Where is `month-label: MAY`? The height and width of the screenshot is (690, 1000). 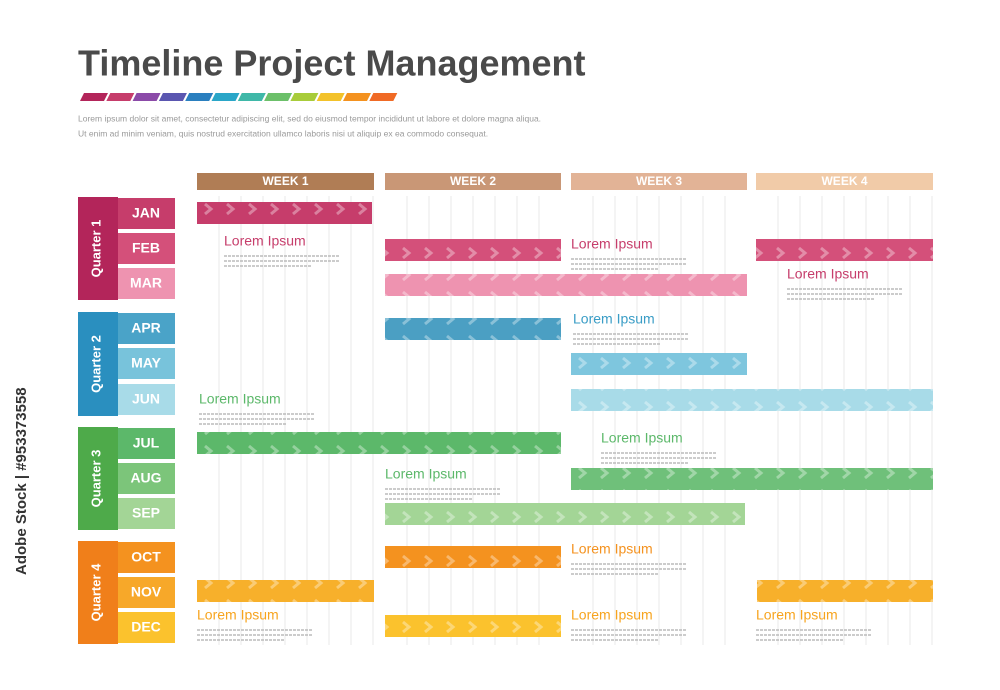
month-label: MAY is located at coordinates (146, 363).